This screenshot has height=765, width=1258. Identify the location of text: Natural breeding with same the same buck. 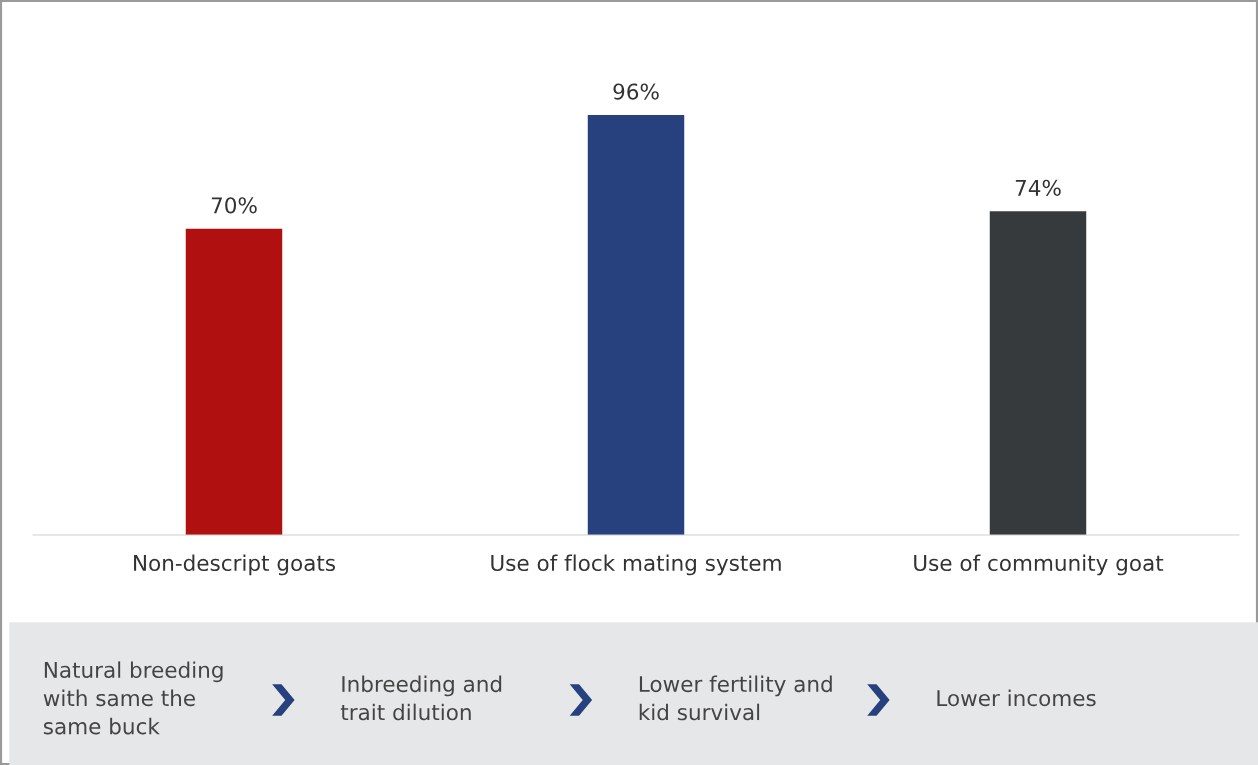
(133, 698).